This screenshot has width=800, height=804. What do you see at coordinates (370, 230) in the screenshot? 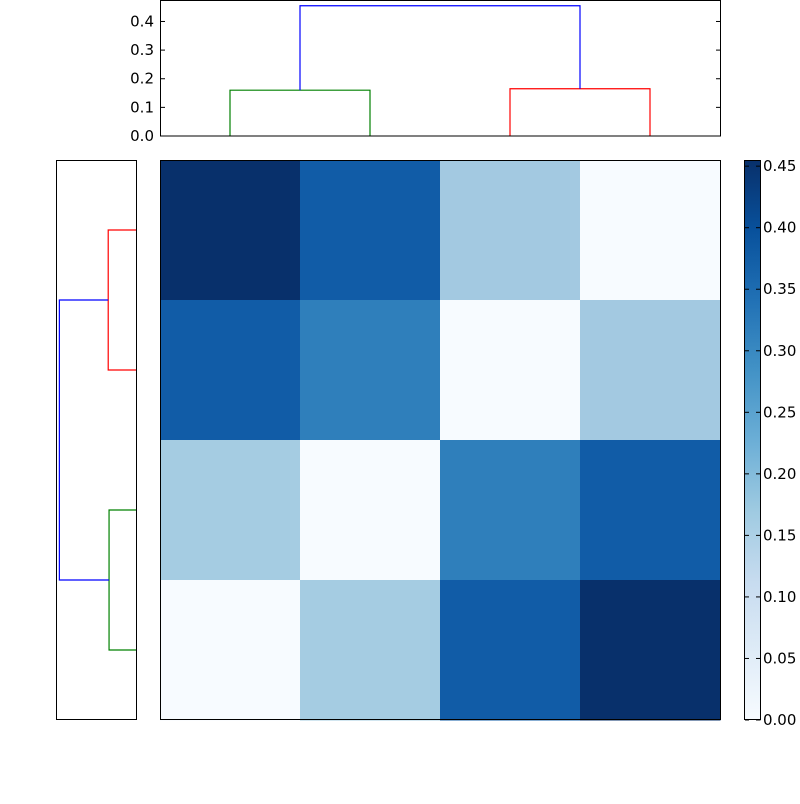
I see `heatmap-cell-r0-c1` at bounding box center [370, 230].